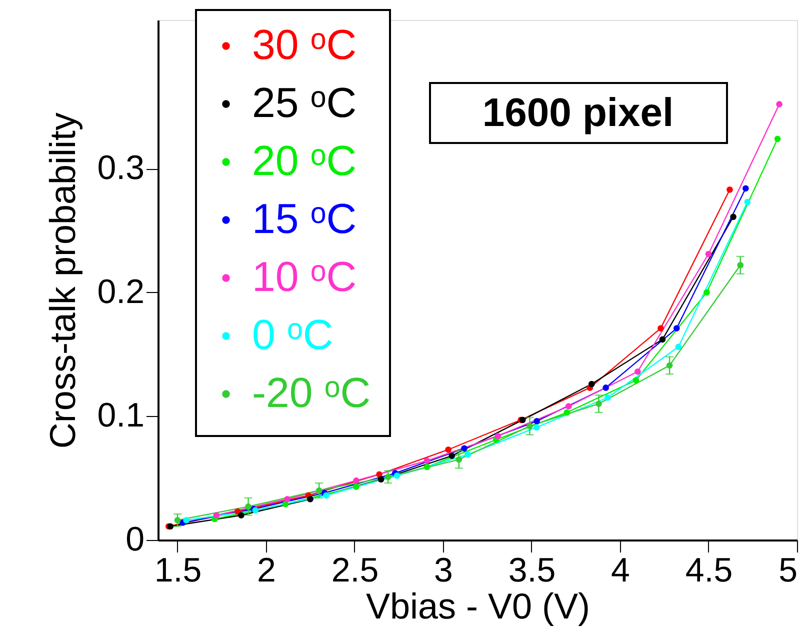 Image resolution: width=809 pixels, height=630 pixels. Describe the element at coordinates (311, 392) in the screenshot. I see `legend-label: -20 ᵒC` at that location.